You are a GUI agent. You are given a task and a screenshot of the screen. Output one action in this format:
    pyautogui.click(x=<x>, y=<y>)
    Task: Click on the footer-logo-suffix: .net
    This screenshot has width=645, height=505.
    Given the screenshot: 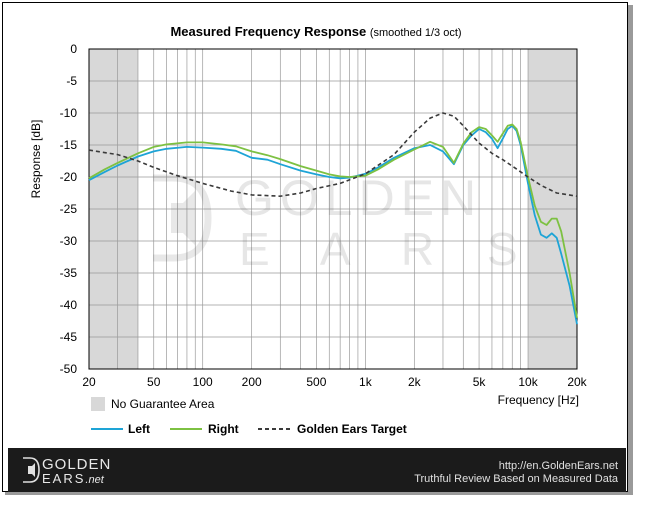 What is the action you would take?
    pyautogui.click(x=94, y=480)
    